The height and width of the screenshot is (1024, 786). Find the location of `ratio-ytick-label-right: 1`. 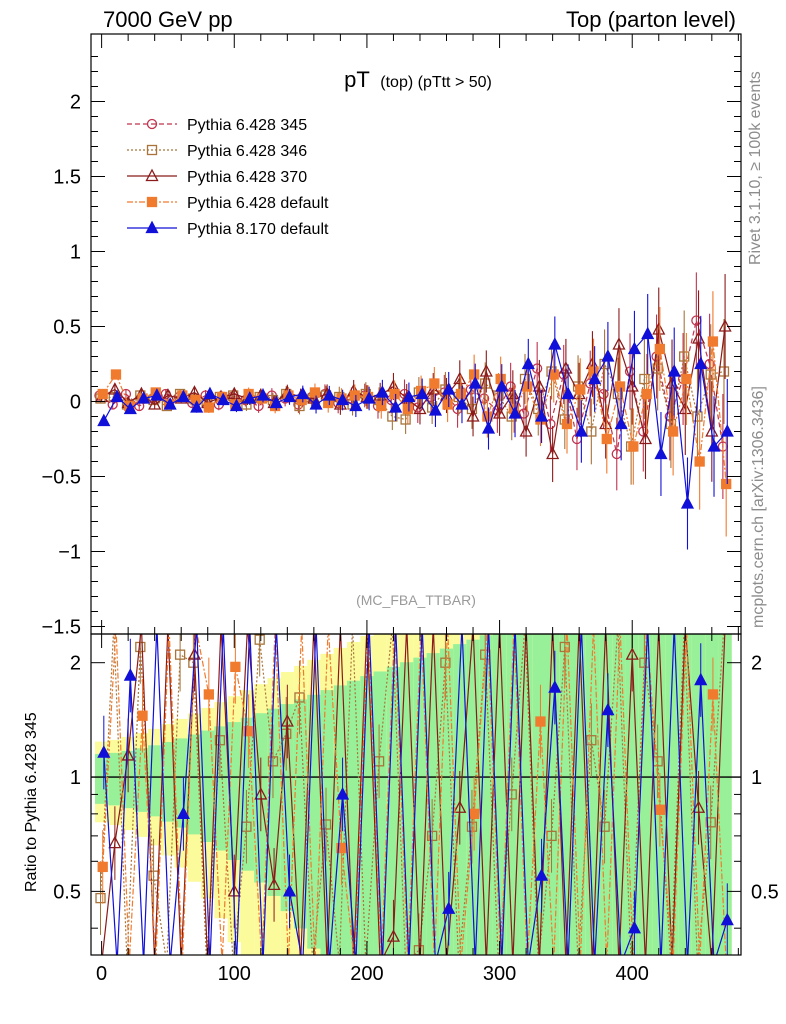

ratio-ytick-label-right: 1 is located at coordinates (756, 778).